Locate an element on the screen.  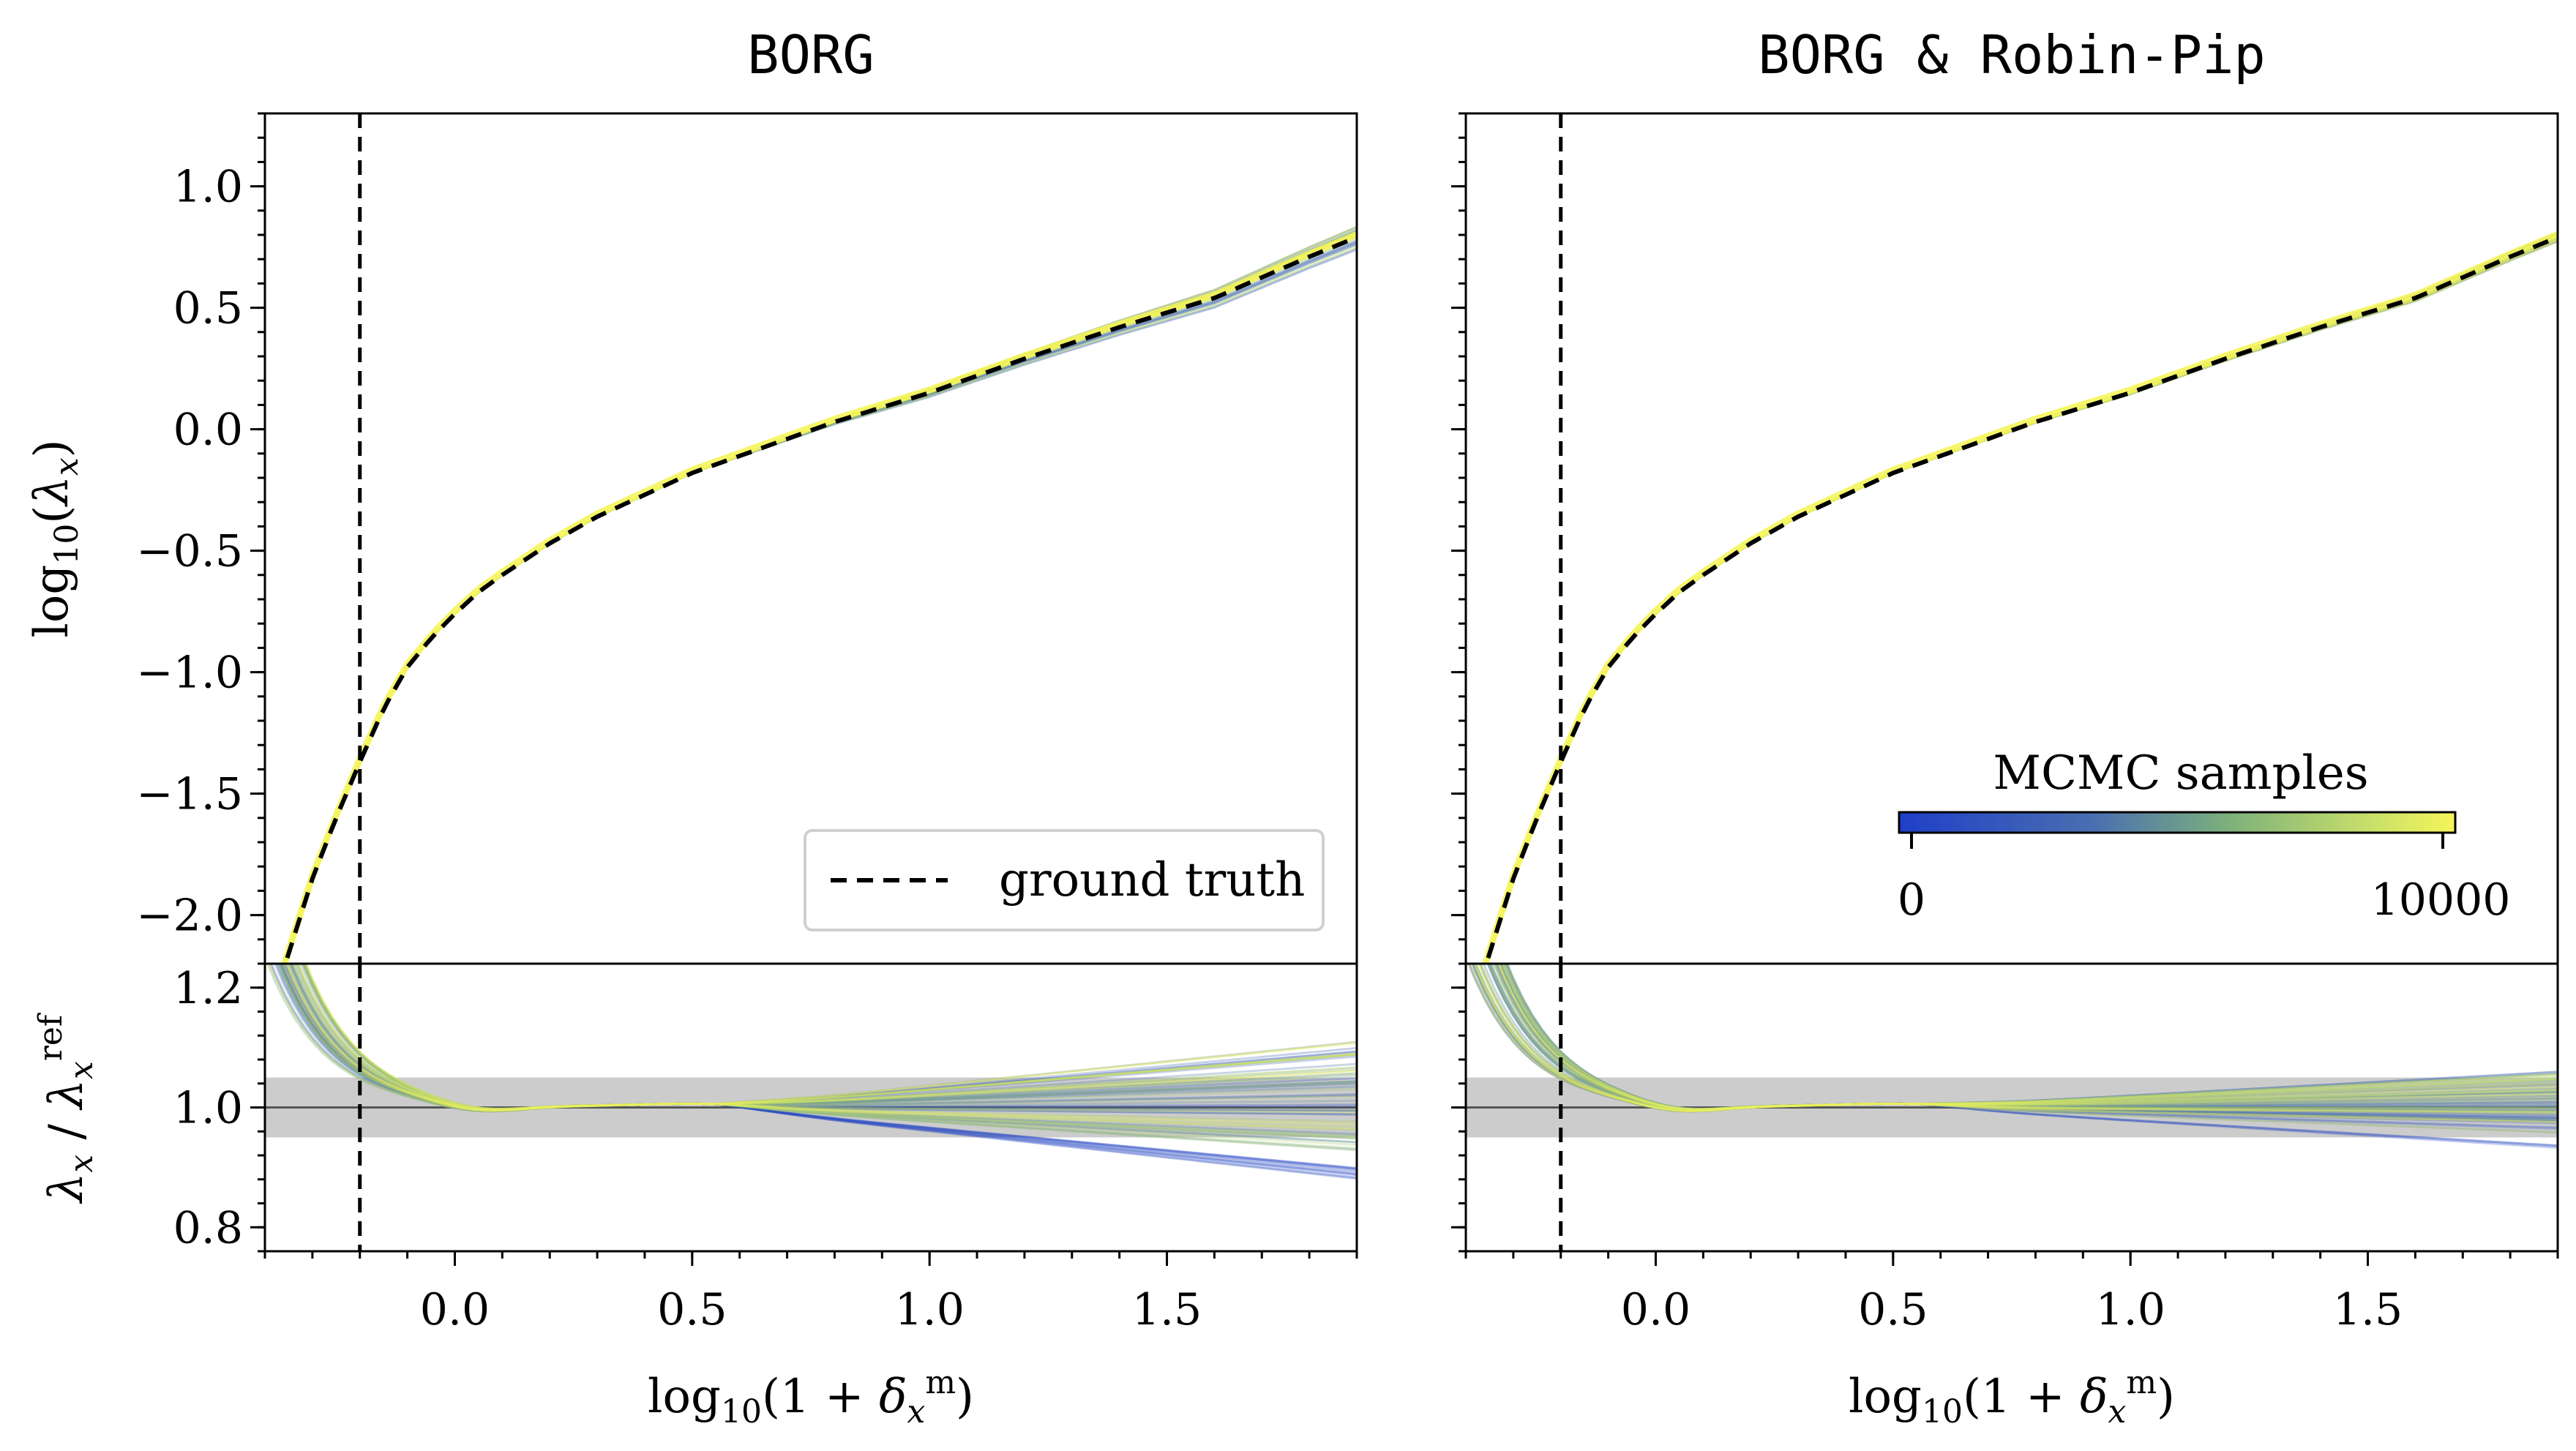
y-tick-label: 1.0 is located at coordinates (208, 188).